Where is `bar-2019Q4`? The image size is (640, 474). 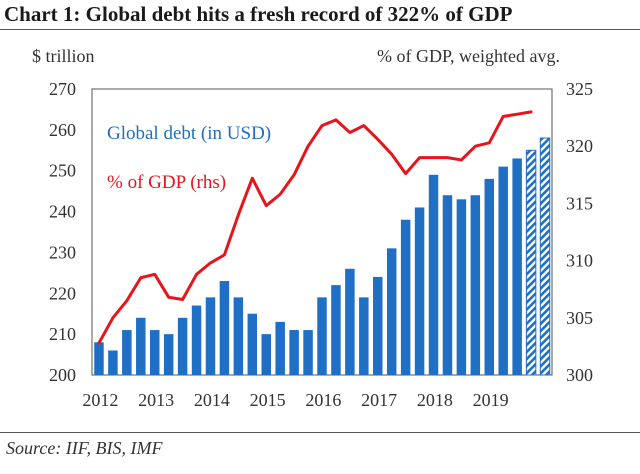 bar-2019Q4 is located at coordinates (531, 262).